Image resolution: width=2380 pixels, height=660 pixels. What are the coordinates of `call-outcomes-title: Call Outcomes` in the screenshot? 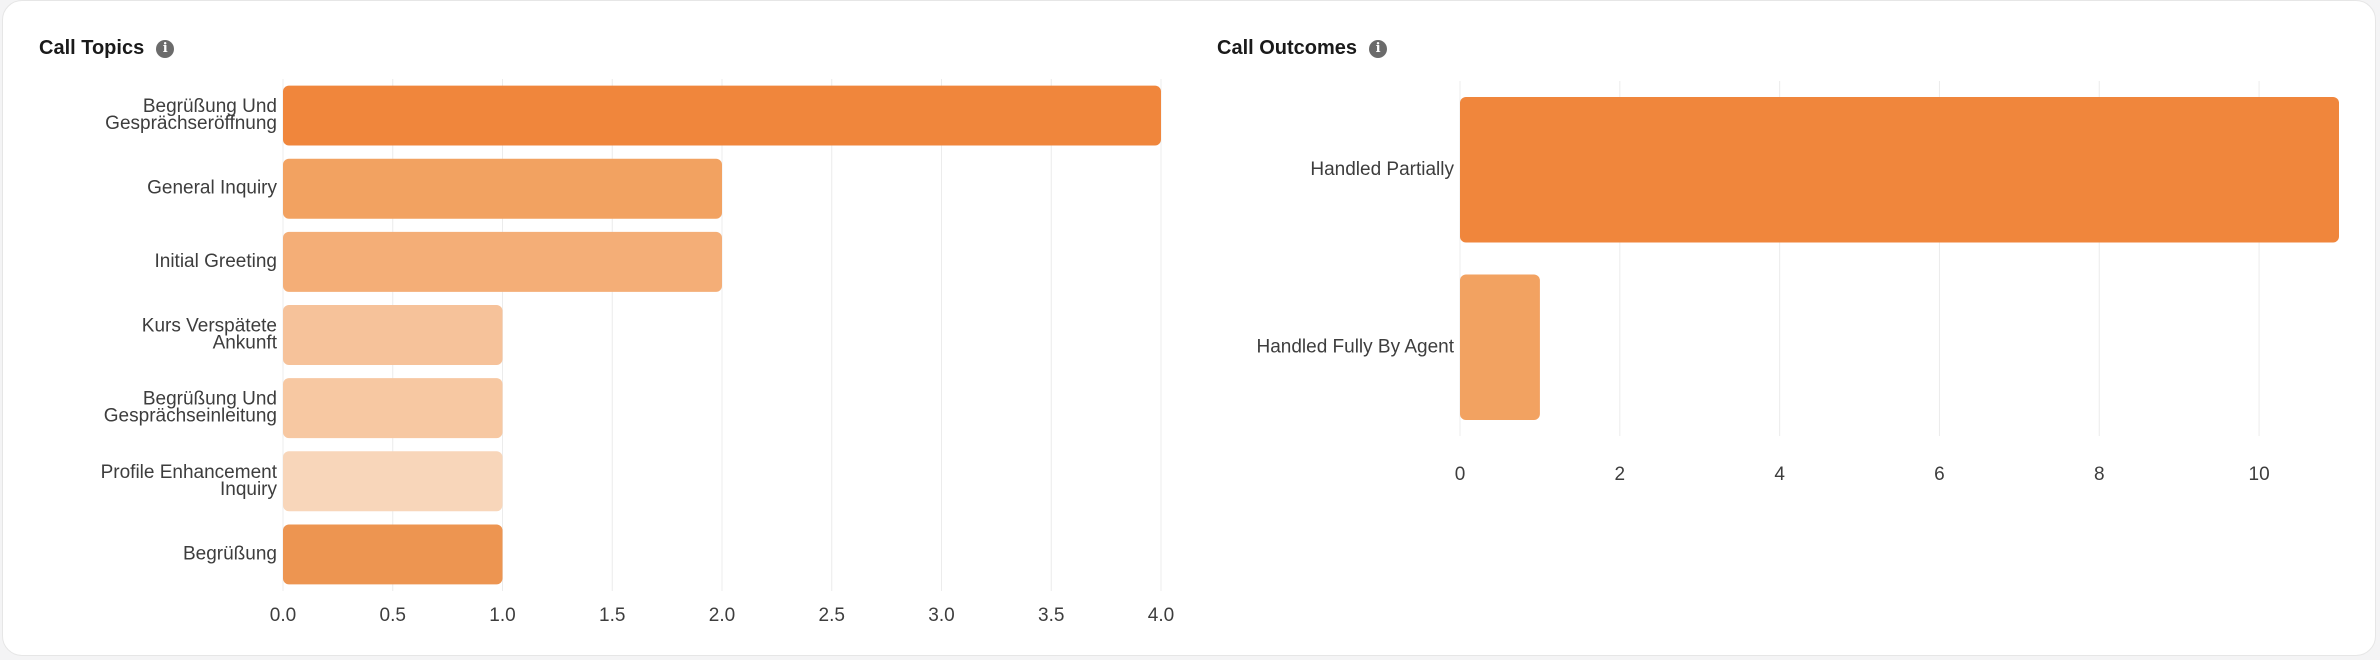 It's located at (1287, 48).